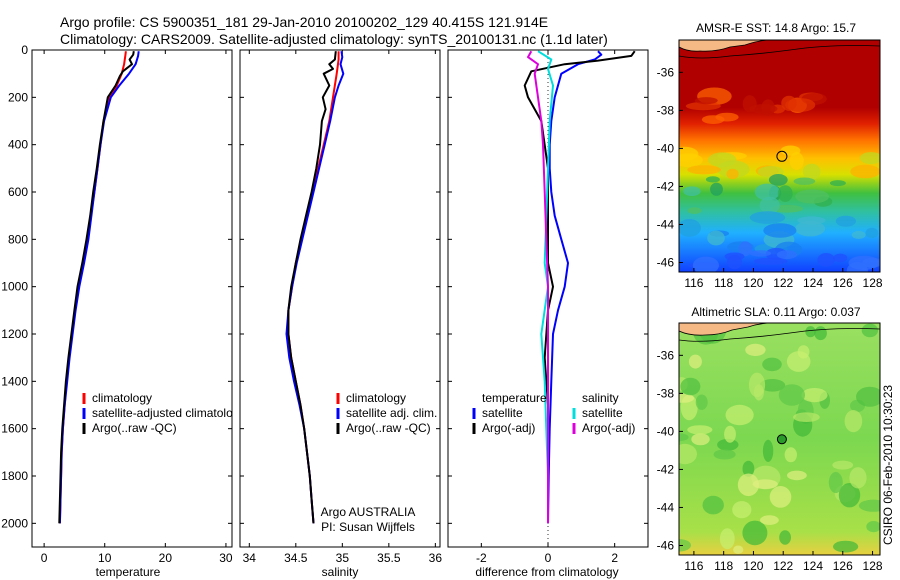  What do you see at coordinates (602, 413) in the screenshot?
I see `legend-label-salinity-satellite: satellite` at bounding box center [602, 413].